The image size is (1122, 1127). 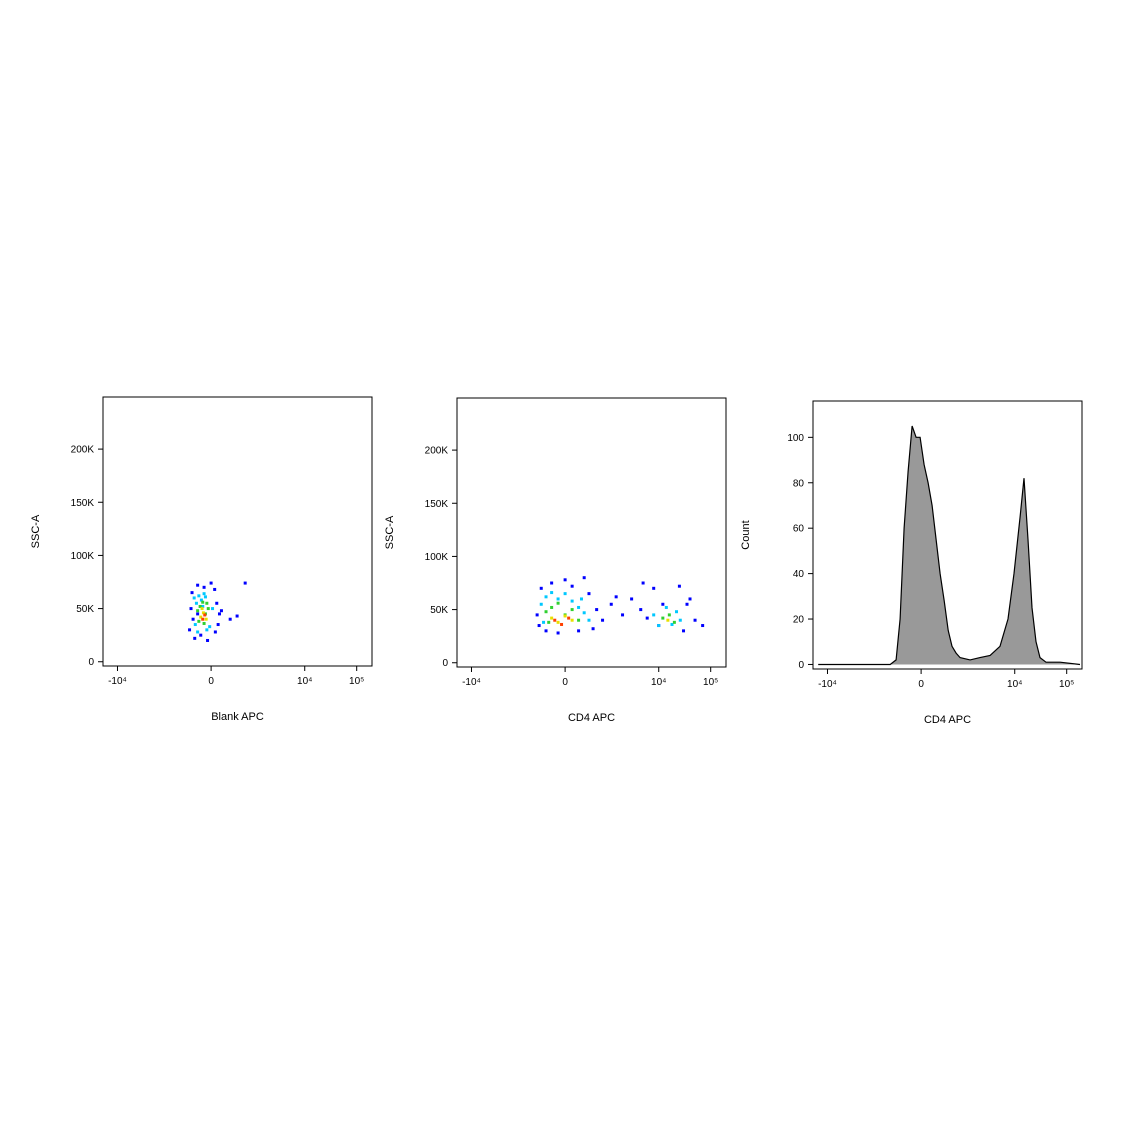 What do you see at coordinates (799, 483) in the screenshot?
I see `y-tick-label: 80` at bounding box center [799, 483].